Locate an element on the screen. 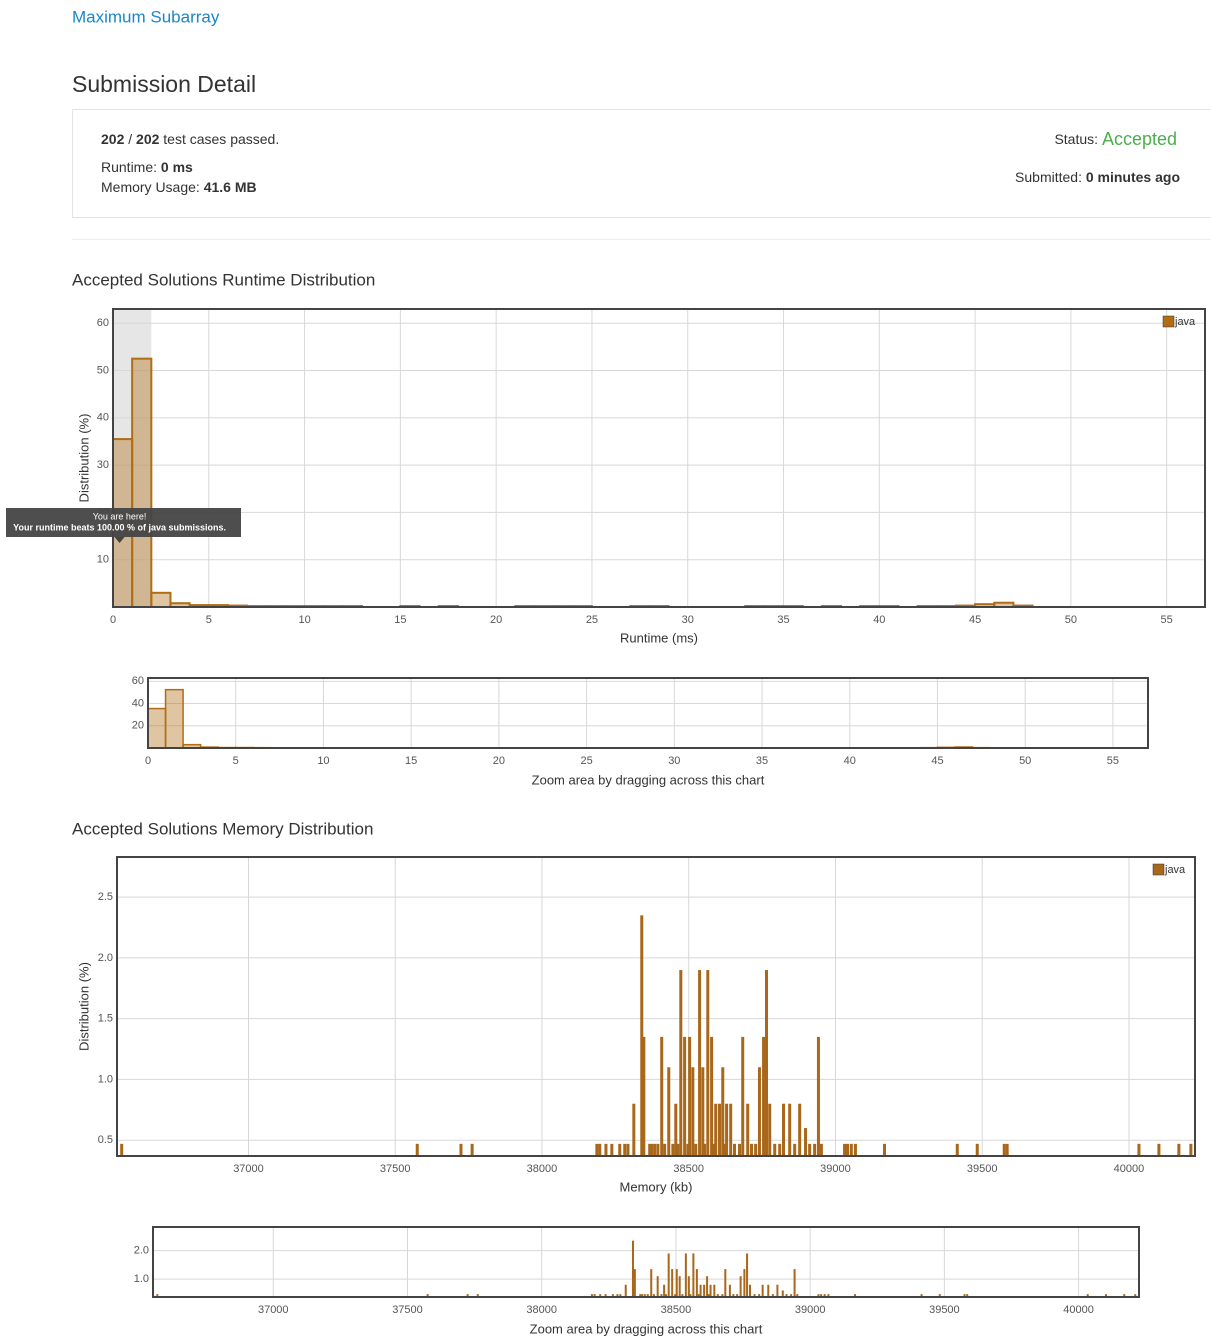 The width and height of the screenshot is (1211, 1339). x-tick-label: 30 is located at coordinates (688, 620).